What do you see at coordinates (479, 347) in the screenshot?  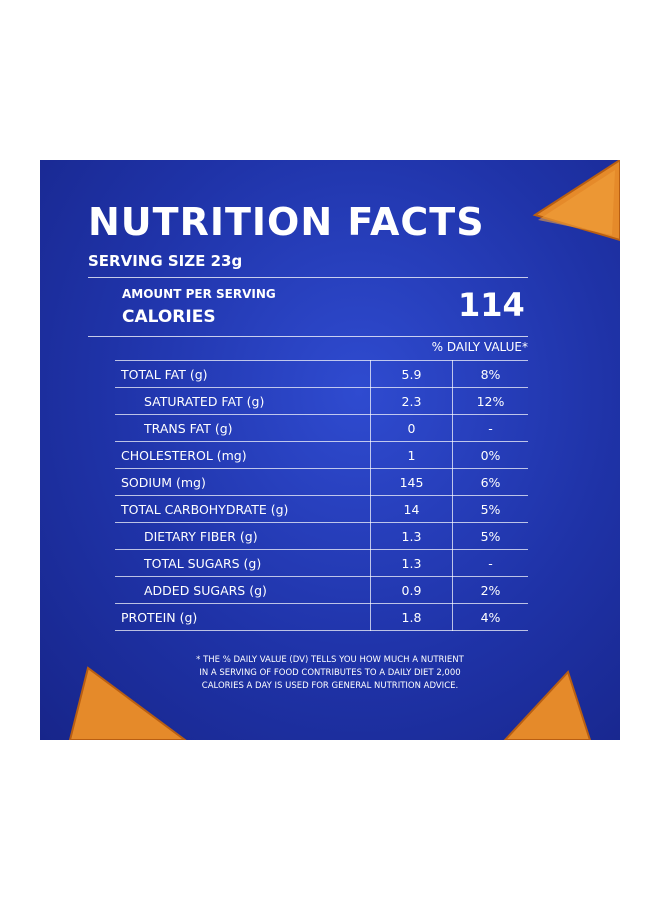 I see `daily-value-header: % DAILY VALUE*` at bounding box center [479, 347].